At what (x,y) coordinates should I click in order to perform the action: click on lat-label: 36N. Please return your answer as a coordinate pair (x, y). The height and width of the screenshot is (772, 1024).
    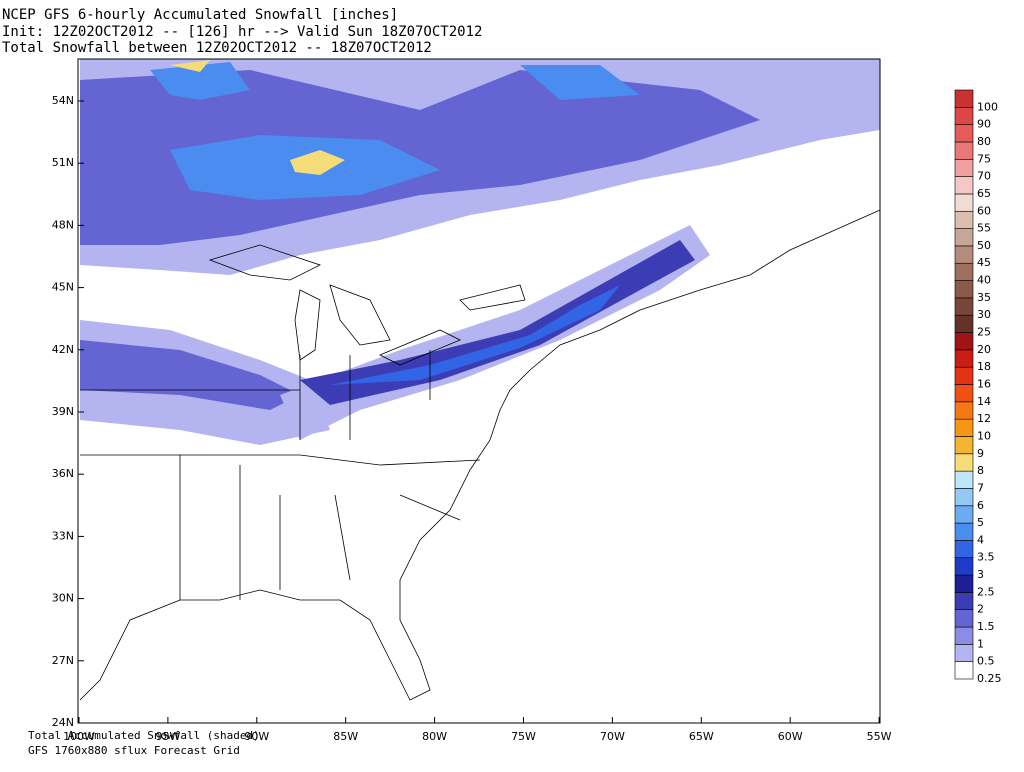
    Looking at the image, I should click on (63, 473).